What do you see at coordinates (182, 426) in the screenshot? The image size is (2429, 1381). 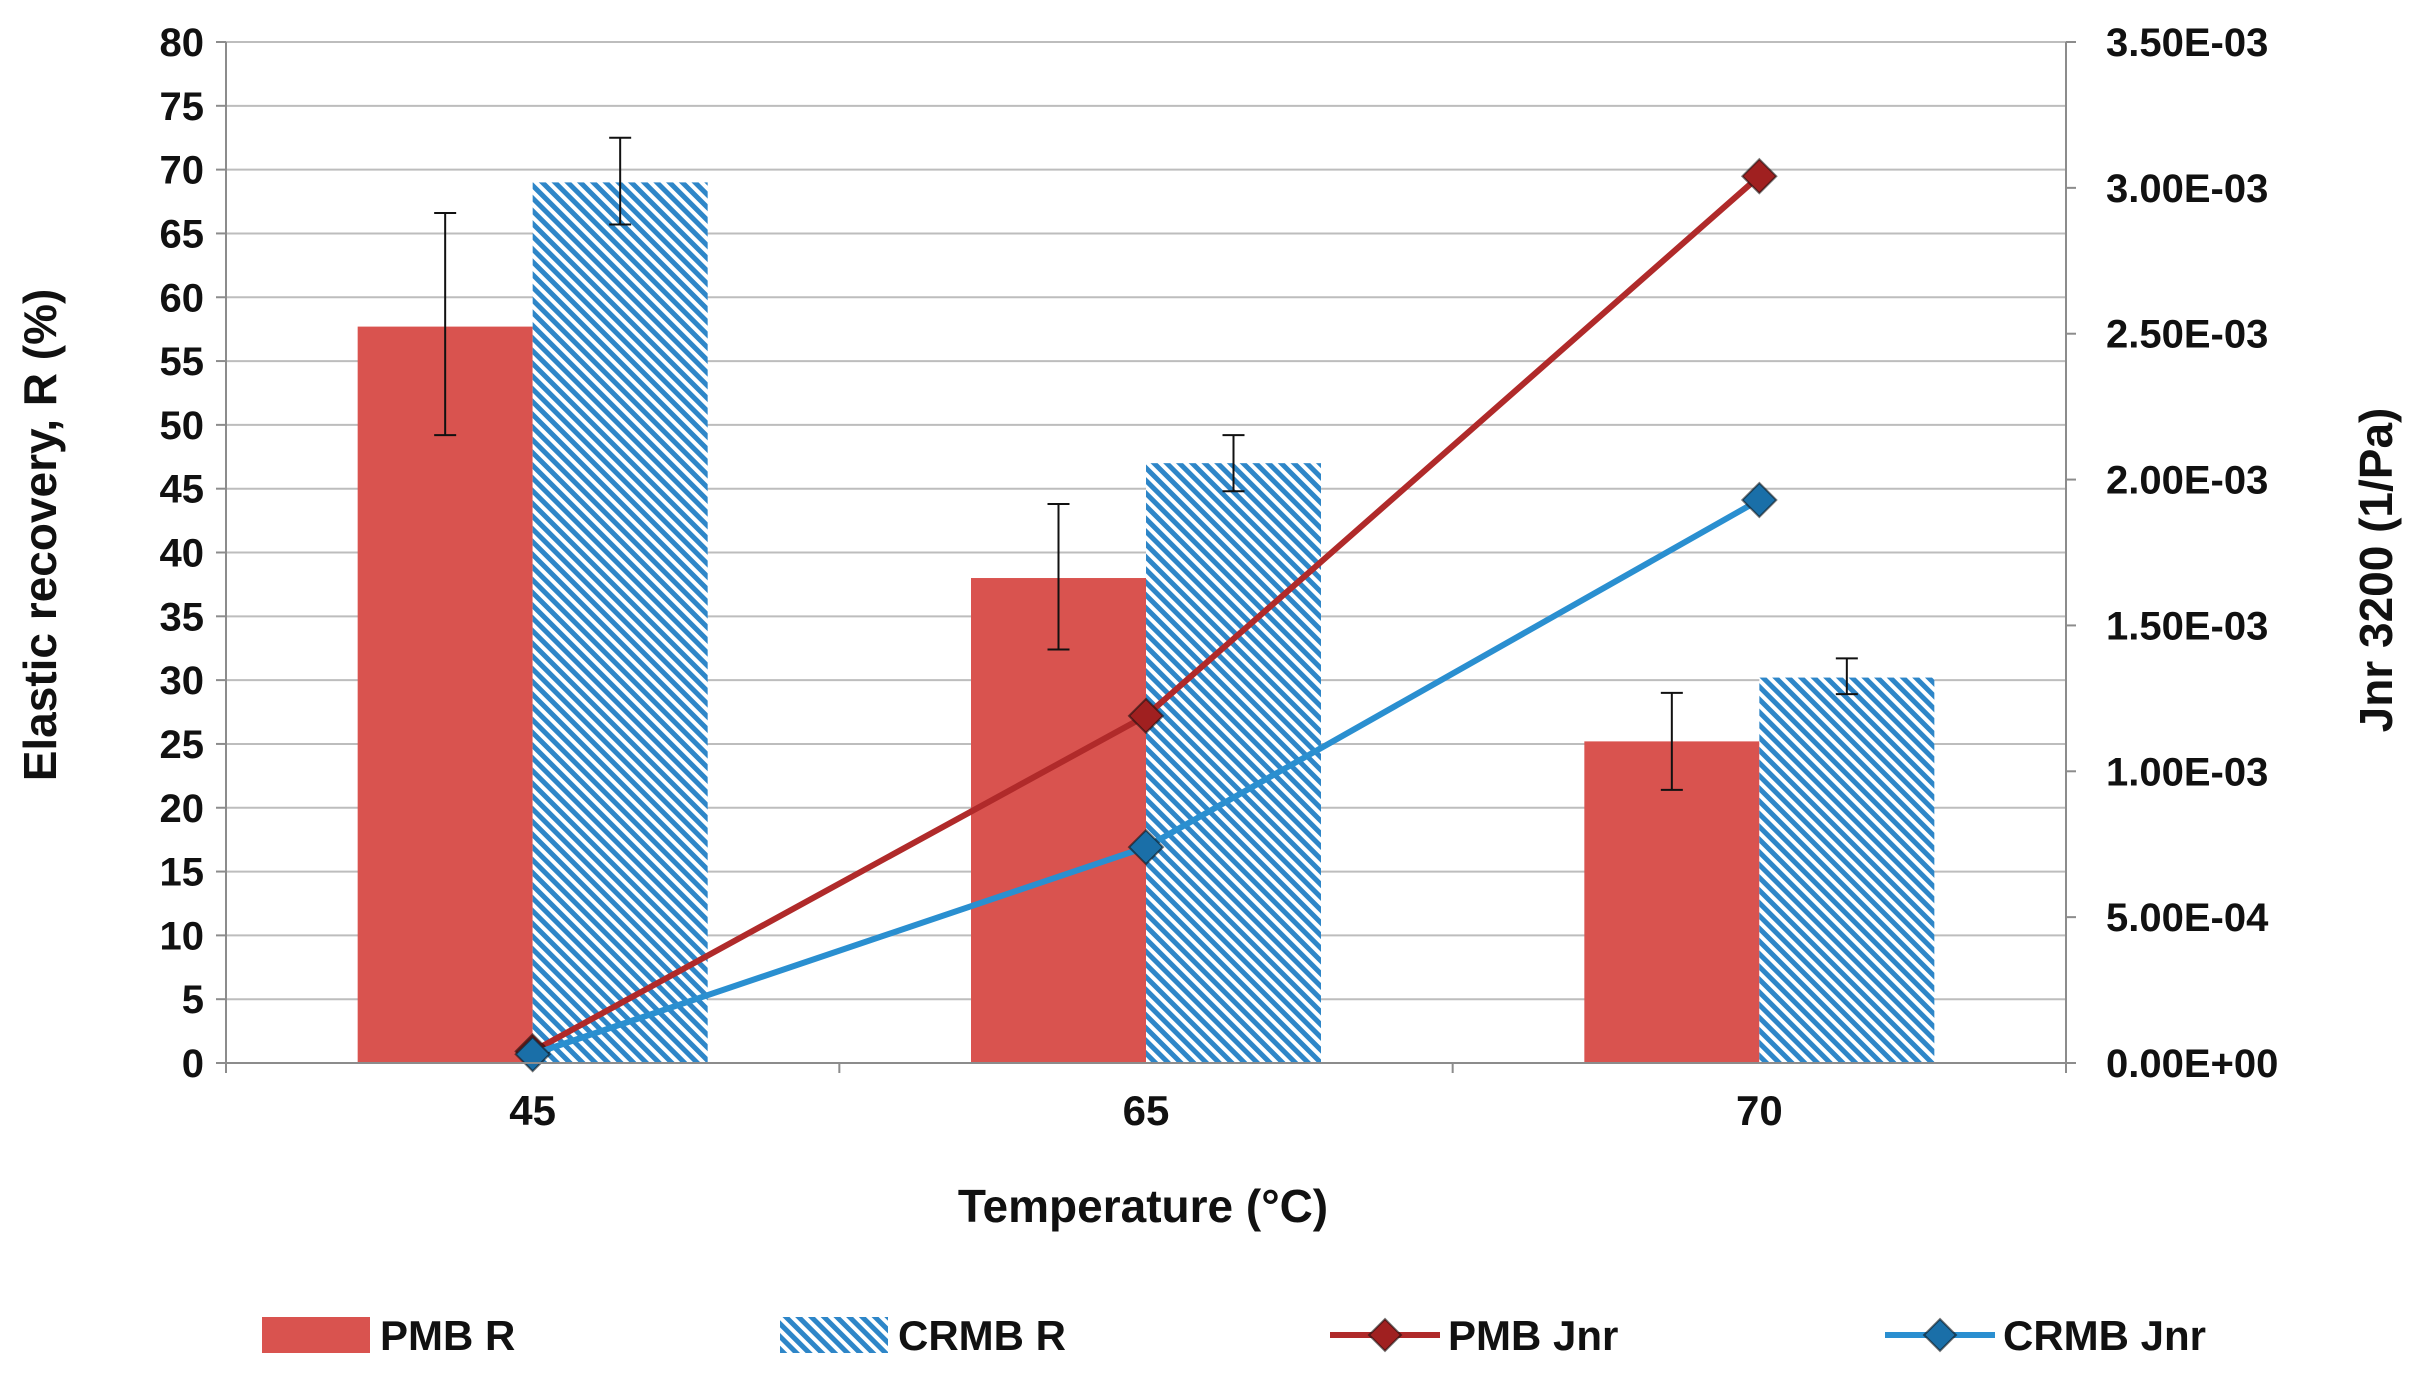 I see `y-left-tick-label: 50` at bounding box center [182, 426].